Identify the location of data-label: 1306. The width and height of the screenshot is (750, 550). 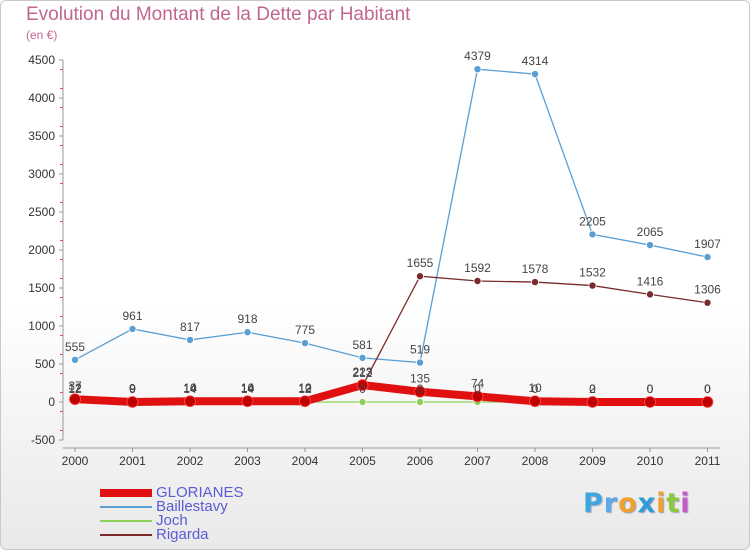
(707, 290).